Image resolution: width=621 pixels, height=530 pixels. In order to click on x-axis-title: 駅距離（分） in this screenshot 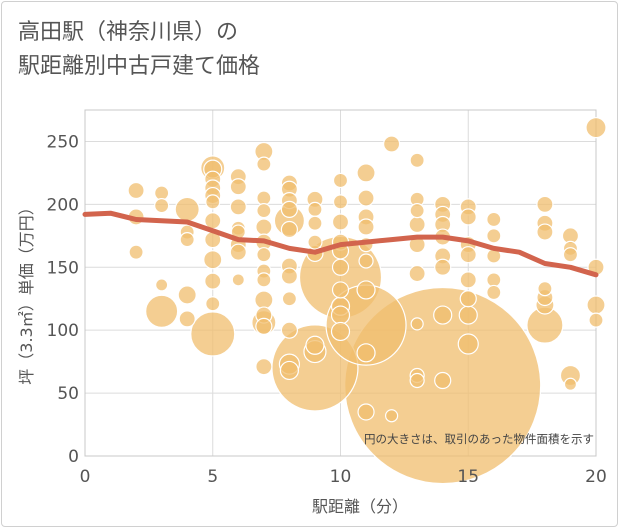, I will do `click(360, 506)`.